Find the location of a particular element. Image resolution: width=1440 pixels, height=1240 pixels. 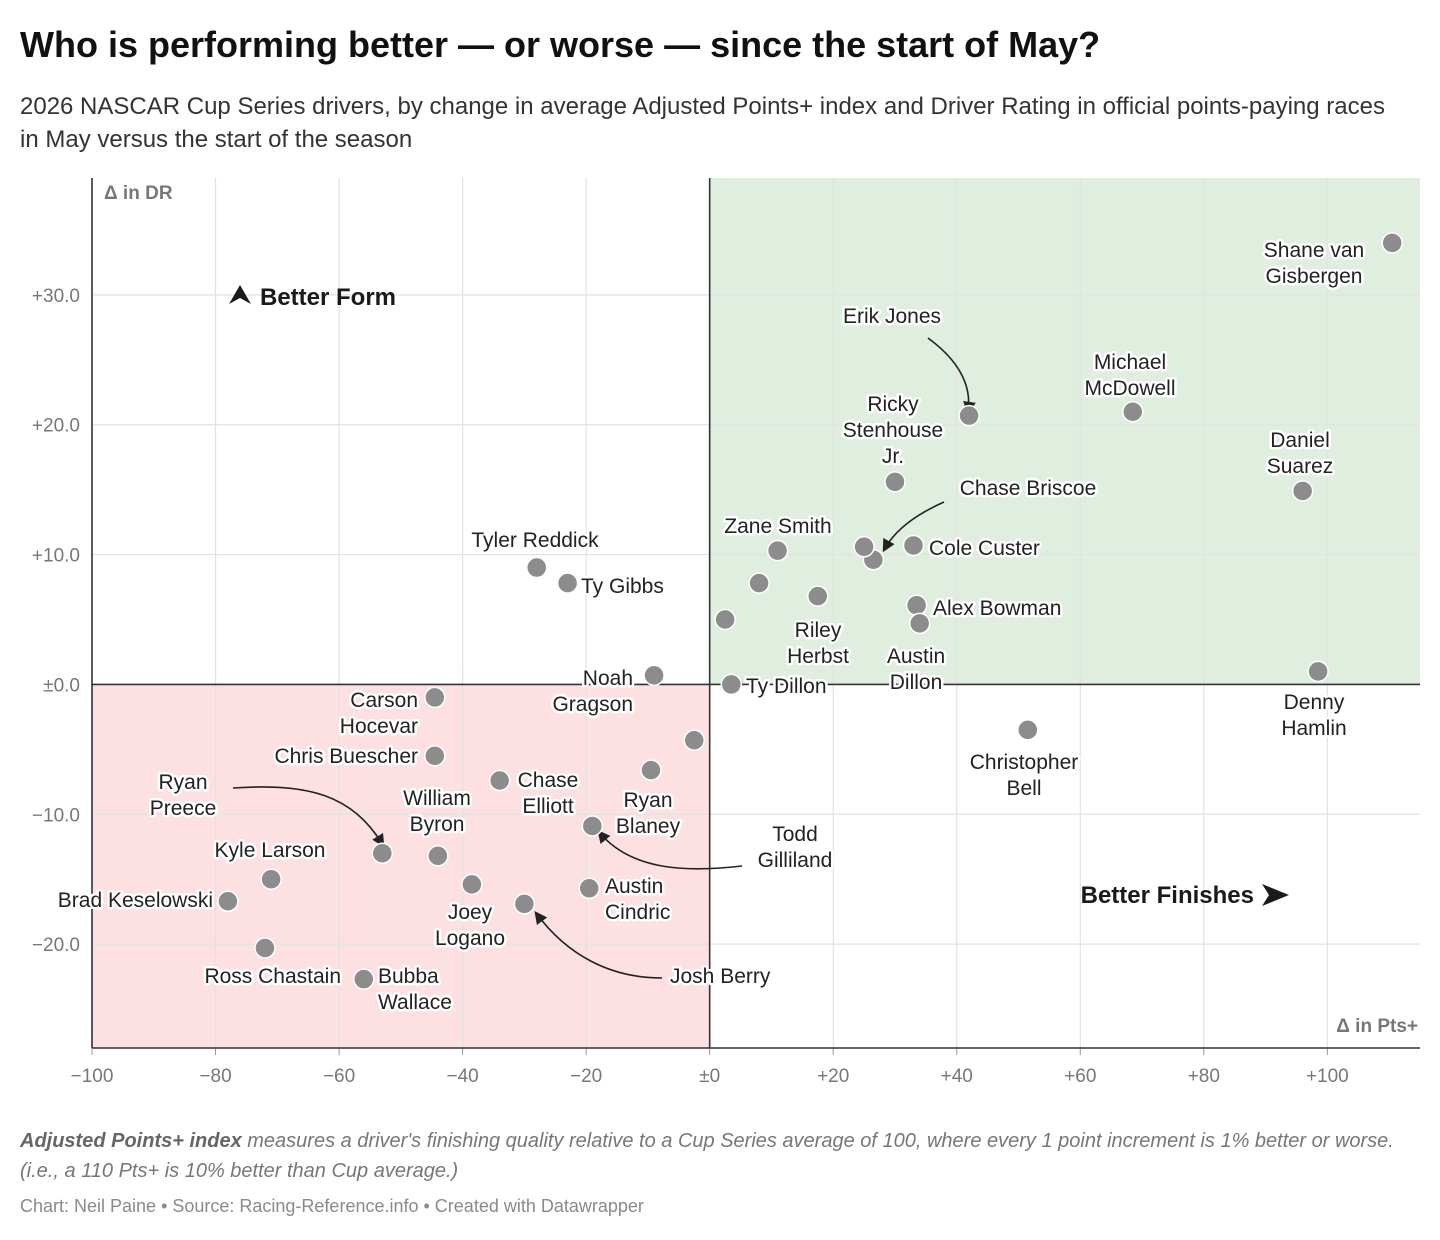

point-label-line: Daniel is located at coordinates (1300, 440).